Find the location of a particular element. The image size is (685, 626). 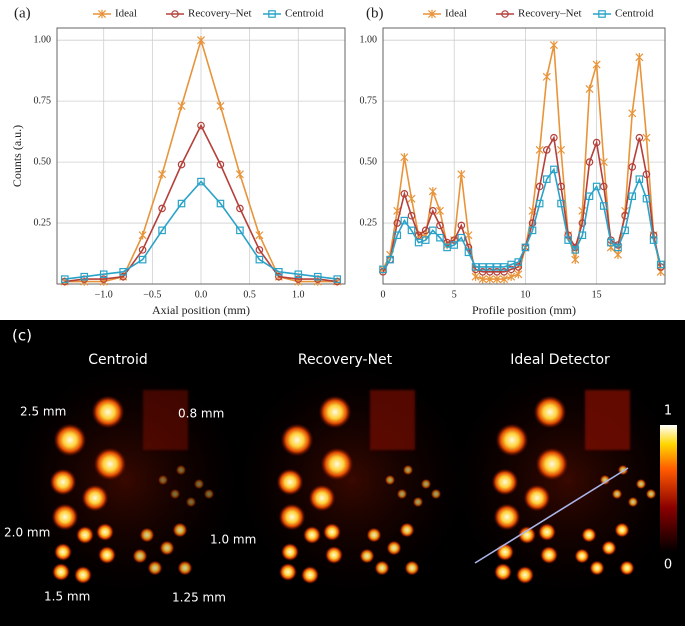

legend-label: Recovery–Net is located at coordinates (220, 14).